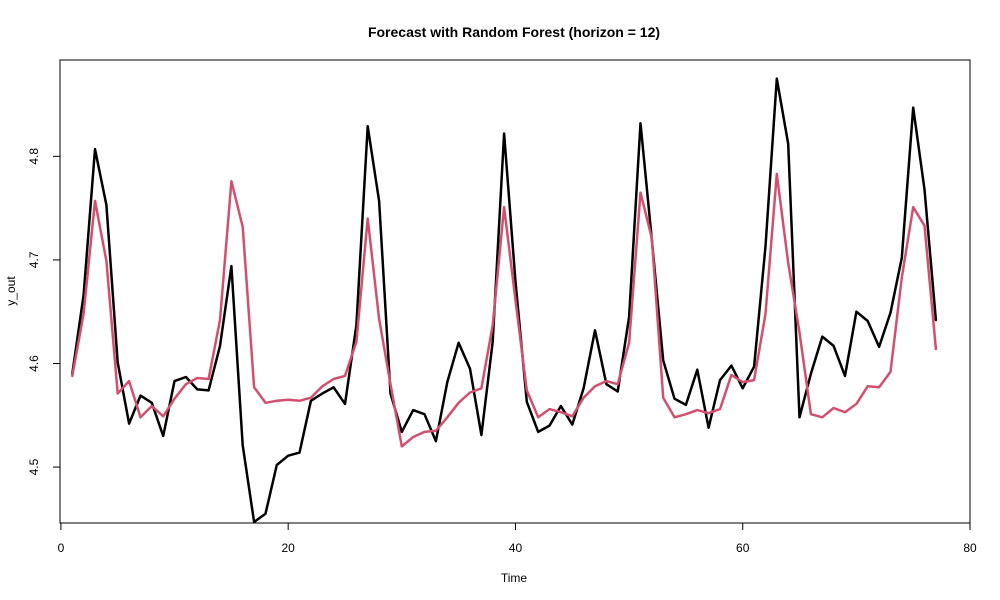 This screenshot has height=600, width=1000. What do you see at coordinates (514, 578) in the screenshot?
I see `x-axis-label: Time` at bounding box center [514, 578].